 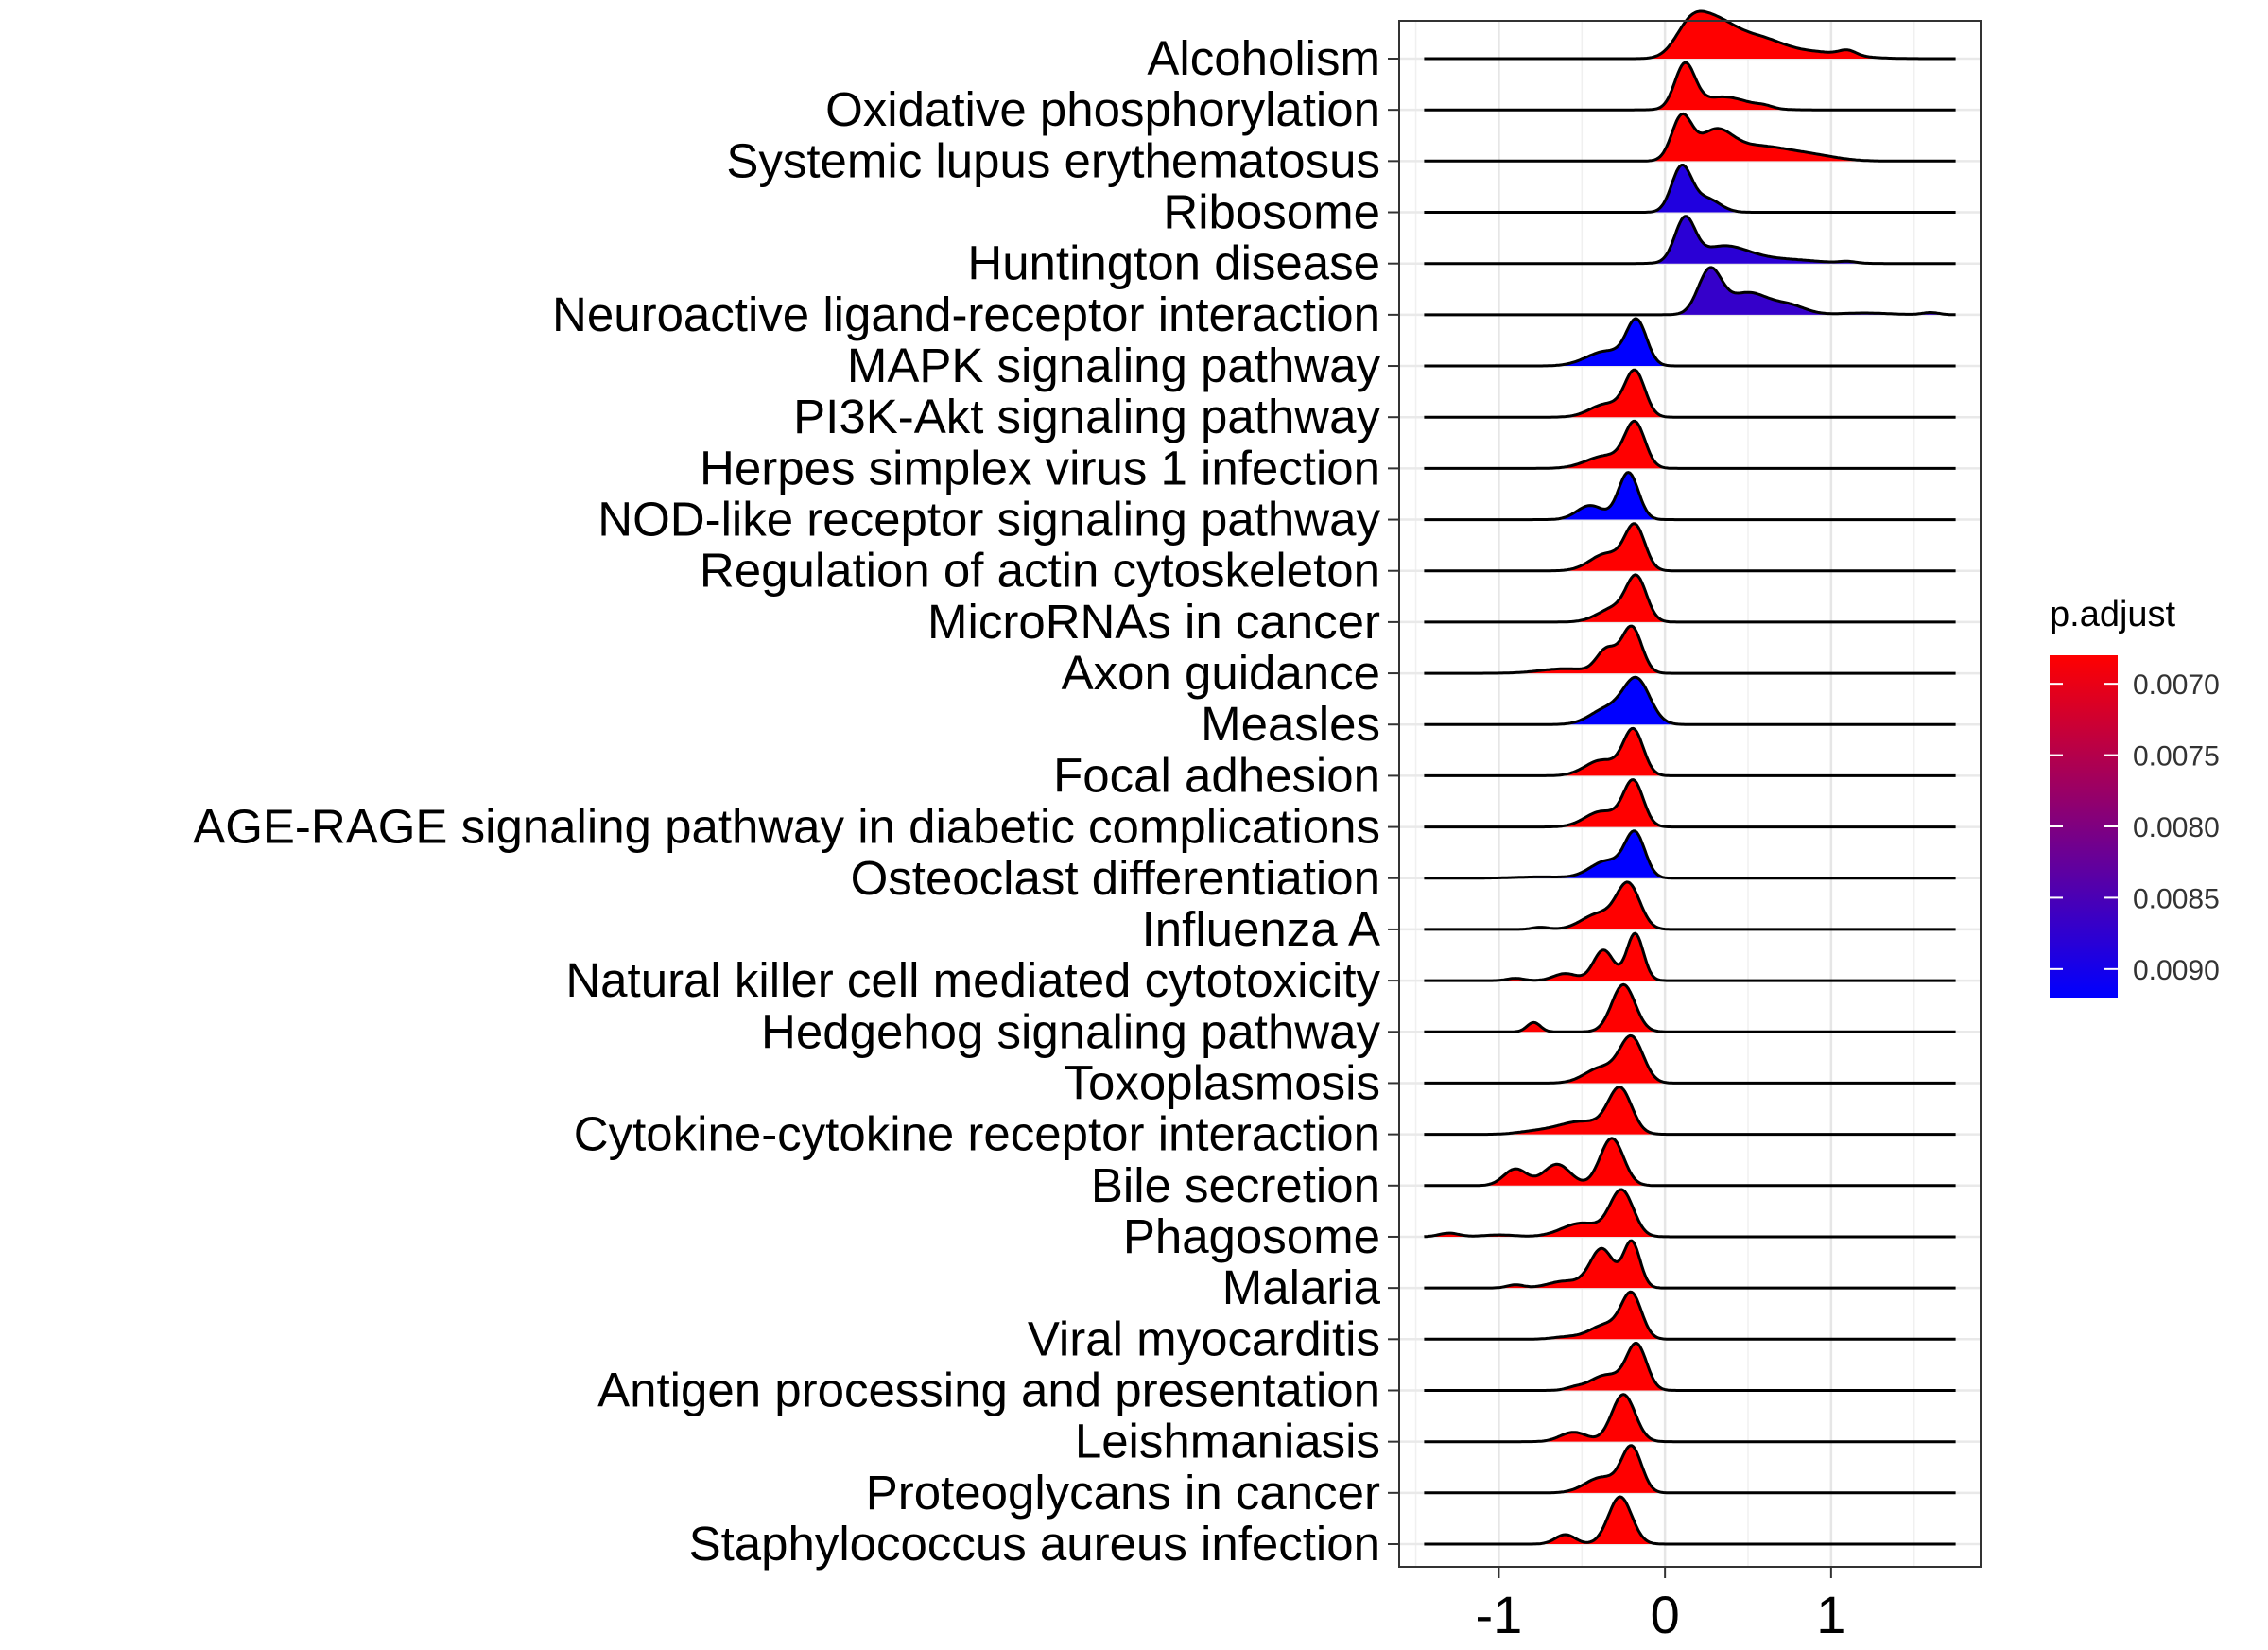 I want to click on y-axis-label: Influenza A, so click(x=1261, y=929).